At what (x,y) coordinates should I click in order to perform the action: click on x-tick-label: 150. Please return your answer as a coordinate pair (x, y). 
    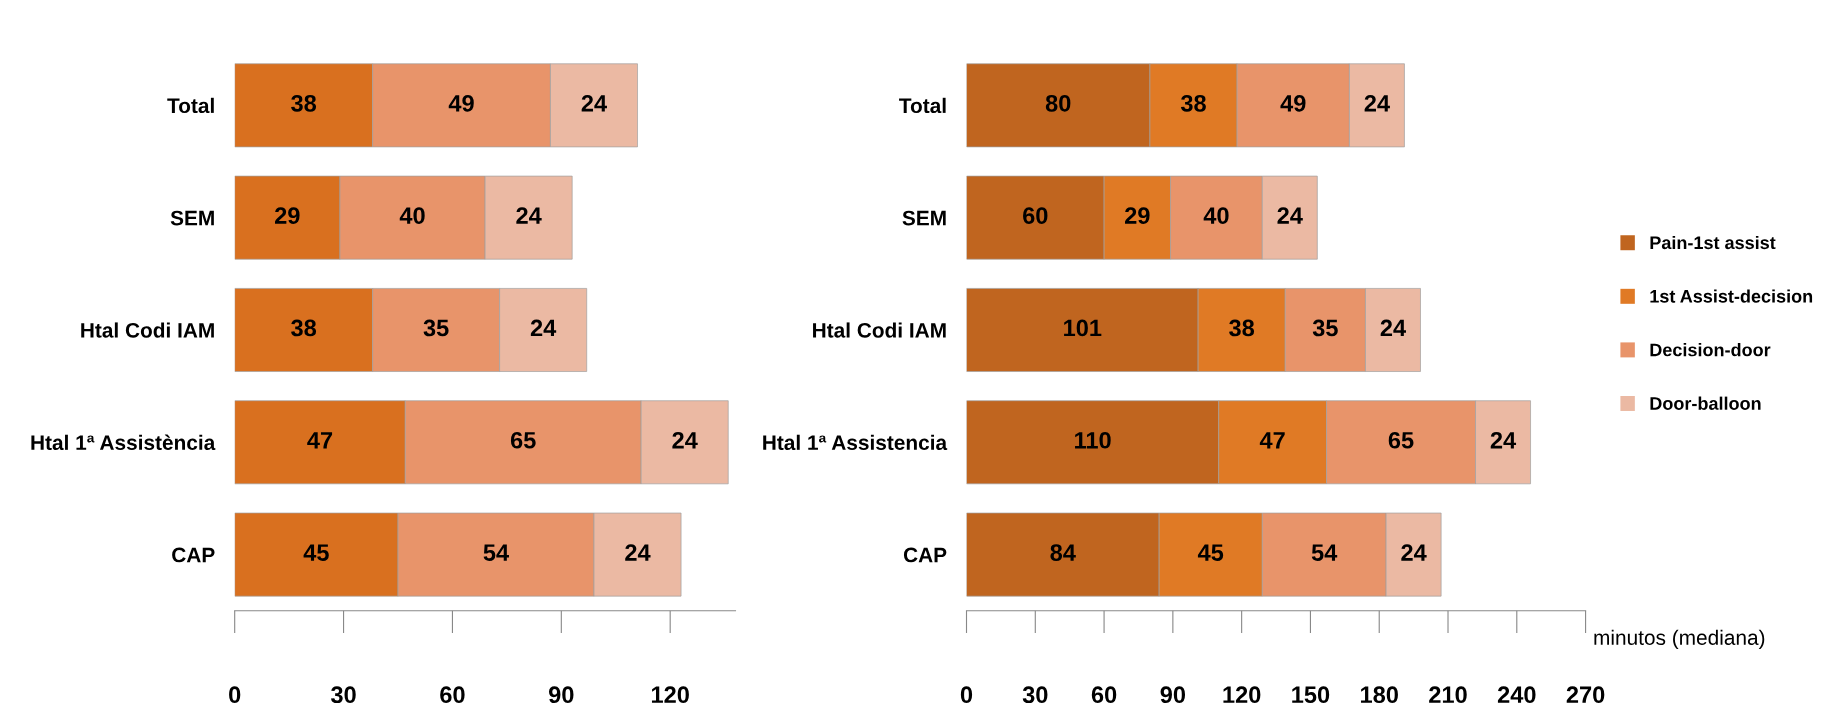
    Looking at the image, I should click on (1311, 695).